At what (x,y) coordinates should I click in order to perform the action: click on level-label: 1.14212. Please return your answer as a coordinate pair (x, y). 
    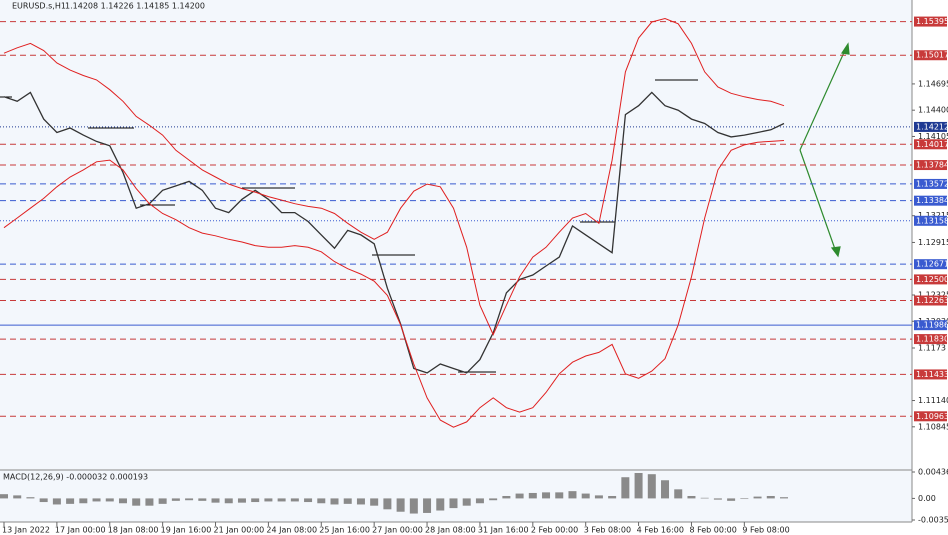
    Looking at the image, I should click on (932, 126).